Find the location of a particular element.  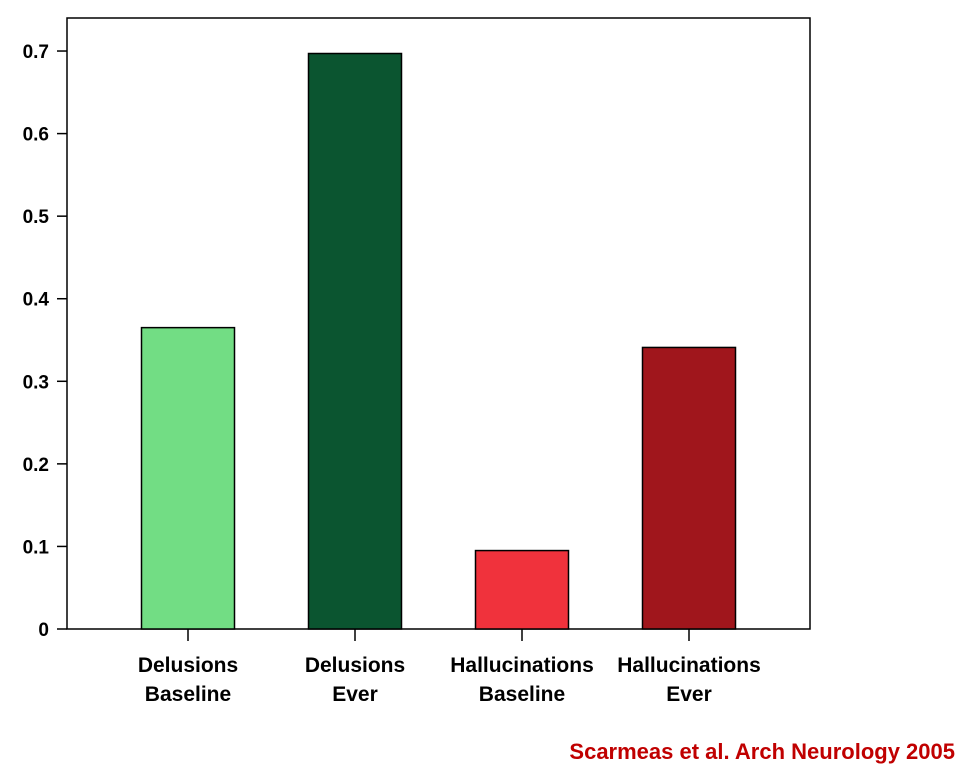

y-tick-label: 0.3 is located at coordinates (36, 382).